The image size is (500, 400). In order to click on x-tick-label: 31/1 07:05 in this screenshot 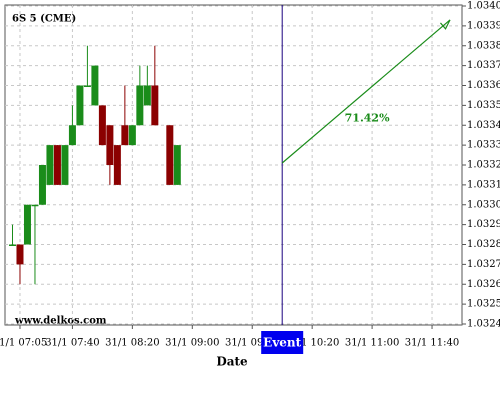, I will do `click(23, 343)`.